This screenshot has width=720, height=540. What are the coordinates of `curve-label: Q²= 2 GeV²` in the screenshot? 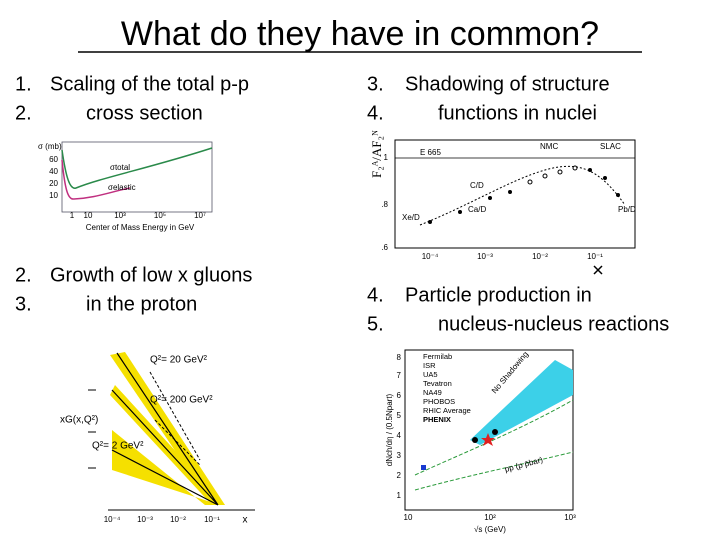 It's located at (118, 446).